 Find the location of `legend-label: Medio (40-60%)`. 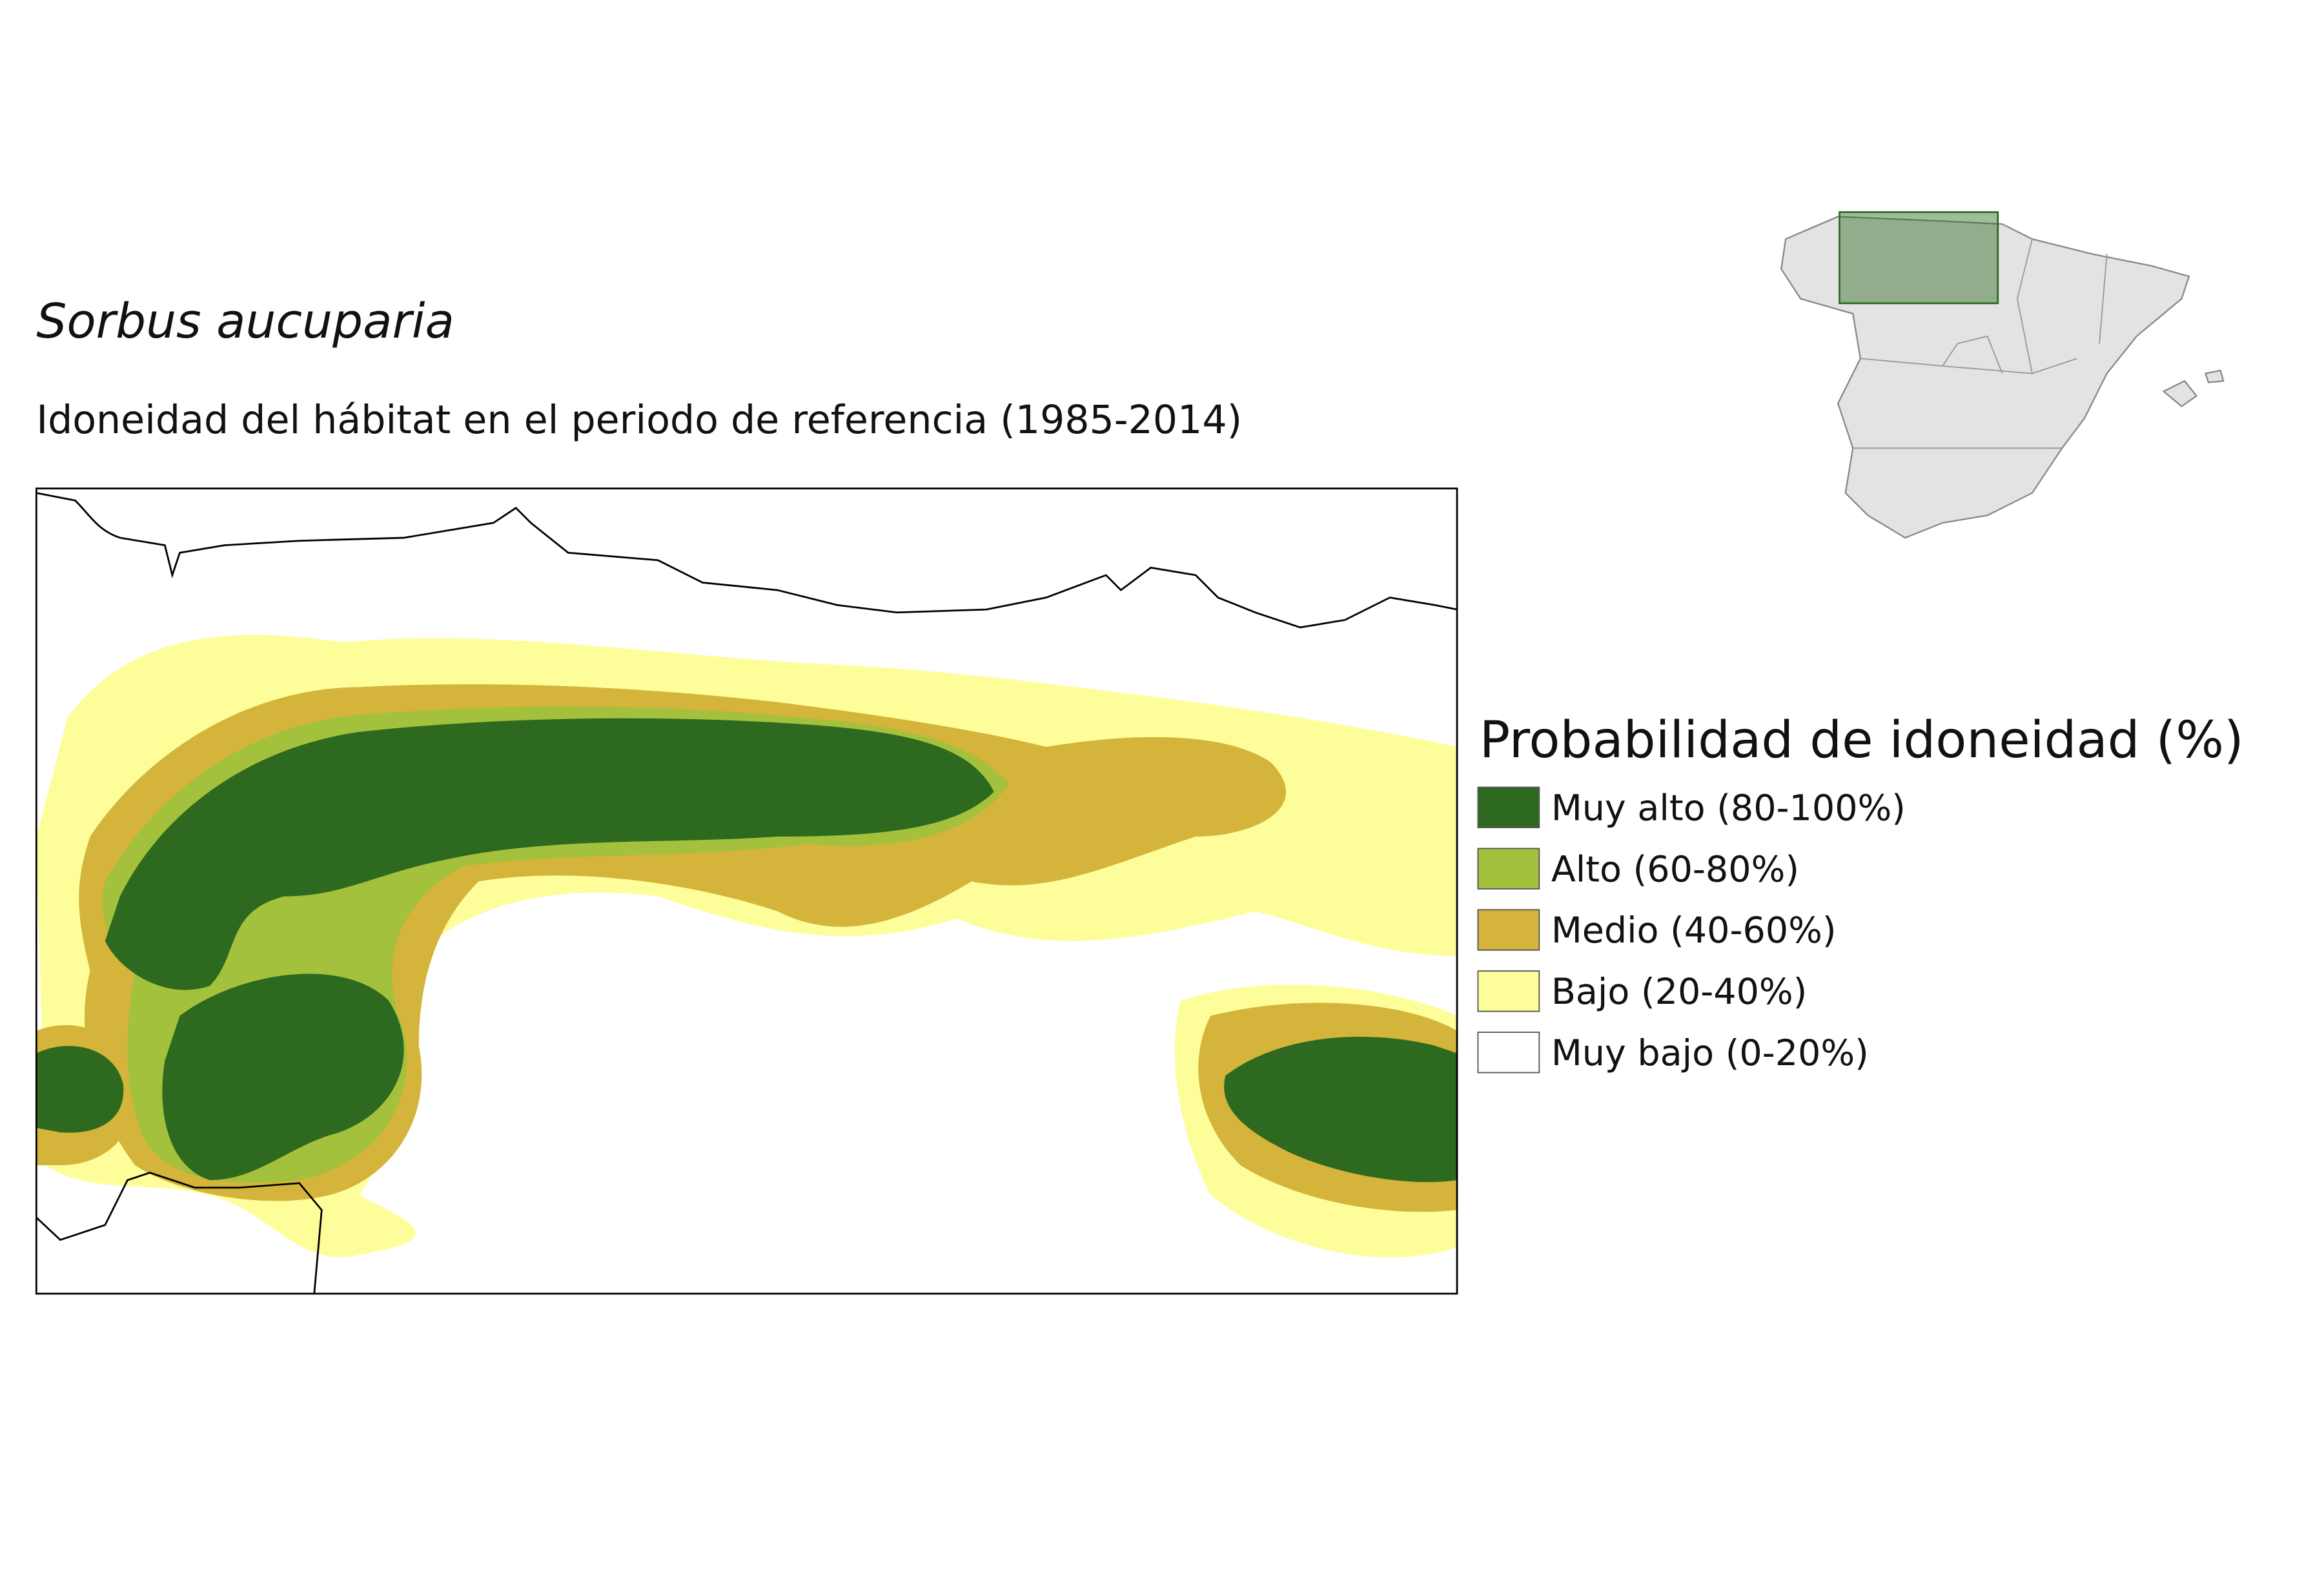

legend-label: Medio (40-60%) is located at coordinates (1694, 931).